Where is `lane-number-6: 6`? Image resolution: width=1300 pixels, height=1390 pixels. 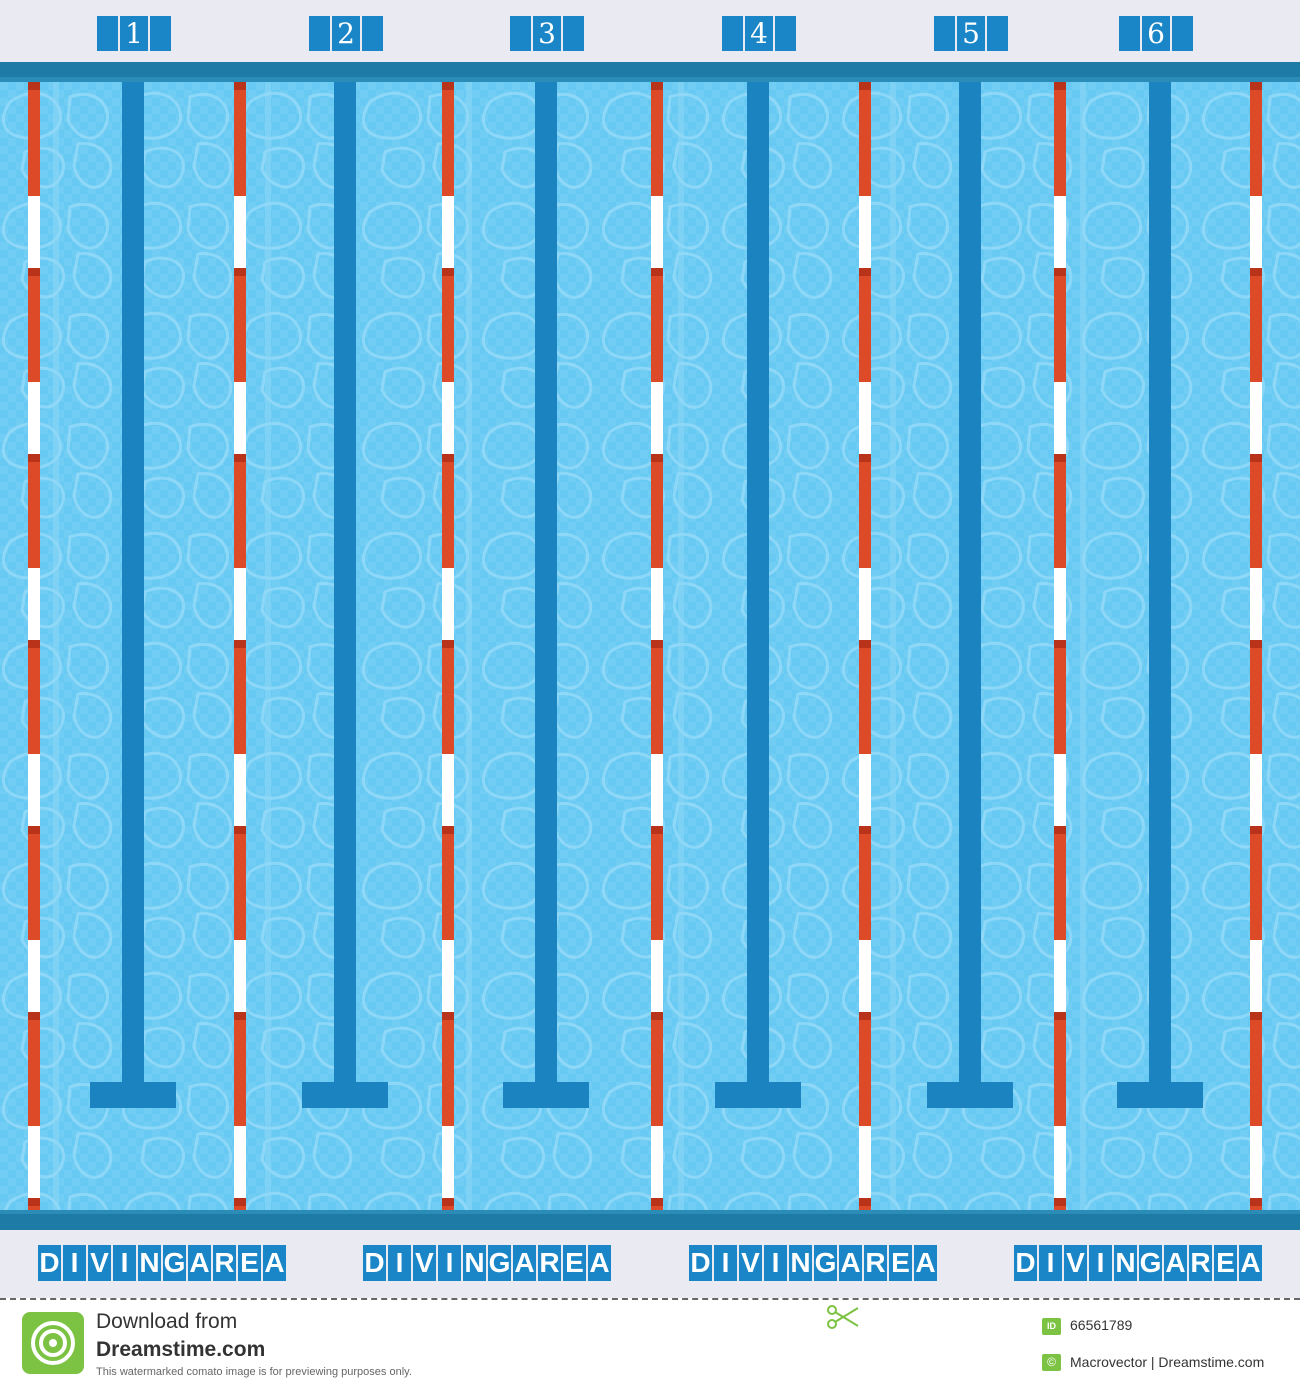 lane-number-6: 6 is located at coordinates (1156, 33).